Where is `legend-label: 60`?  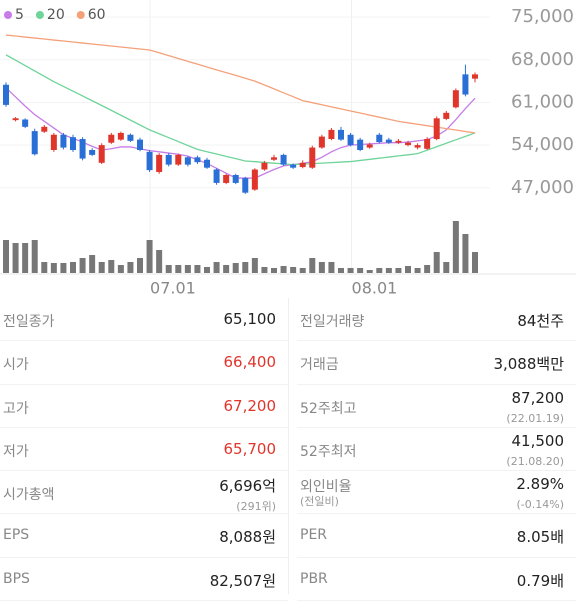 legend-label: 60 is located at coordinates (97, 15).